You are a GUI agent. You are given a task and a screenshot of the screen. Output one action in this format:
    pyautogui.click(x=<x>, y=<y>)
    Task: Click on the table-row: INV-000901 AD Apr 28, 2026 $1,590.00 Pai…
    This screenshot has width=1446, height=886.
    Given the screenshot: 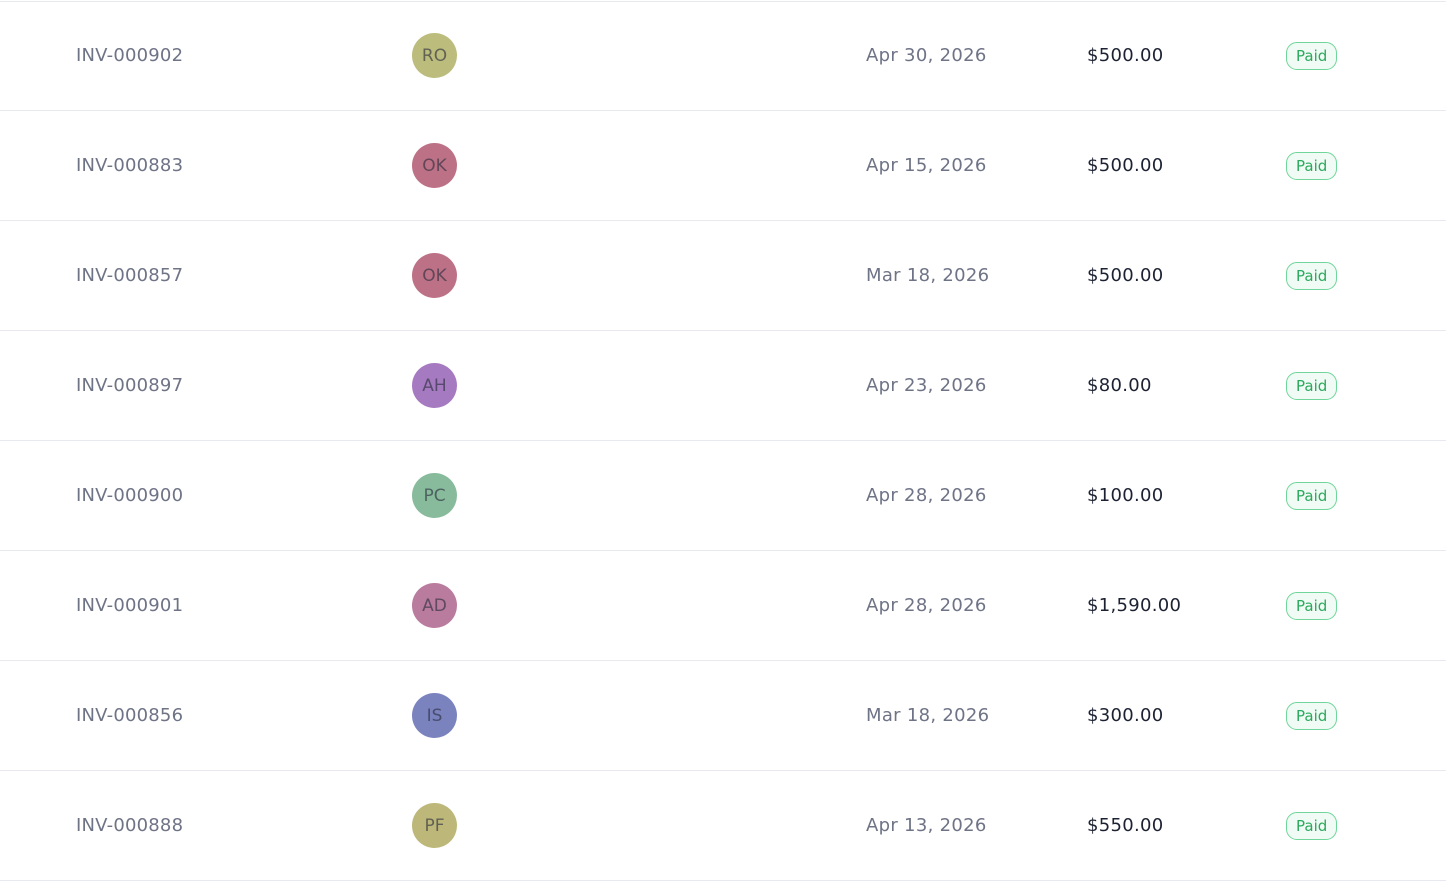 What is the action you would take?
    pyautogui.click(x=723, y=606)
    